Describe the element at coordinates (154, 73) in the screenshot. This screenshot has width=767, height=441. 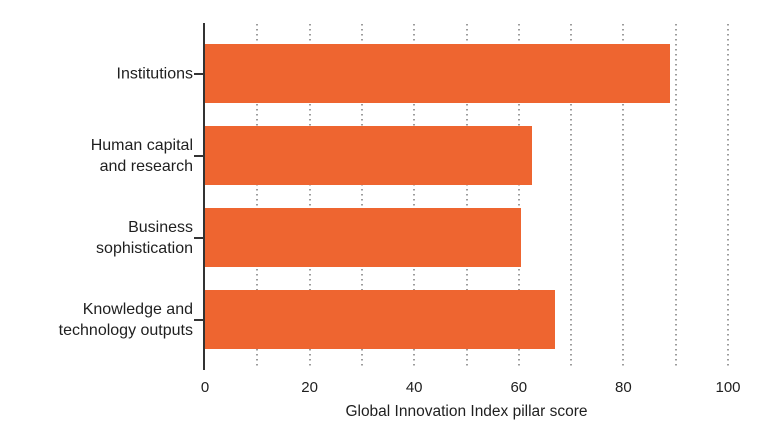
I see `category-label-0: Institutions` at that location.